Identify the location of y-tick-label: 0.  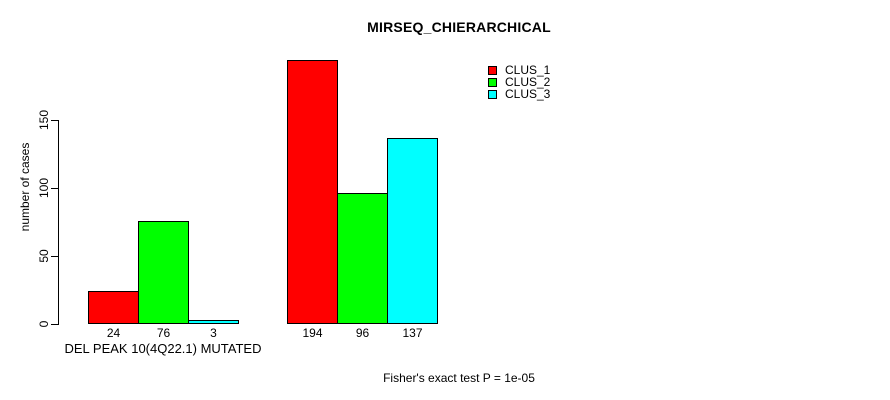
(44, 324).